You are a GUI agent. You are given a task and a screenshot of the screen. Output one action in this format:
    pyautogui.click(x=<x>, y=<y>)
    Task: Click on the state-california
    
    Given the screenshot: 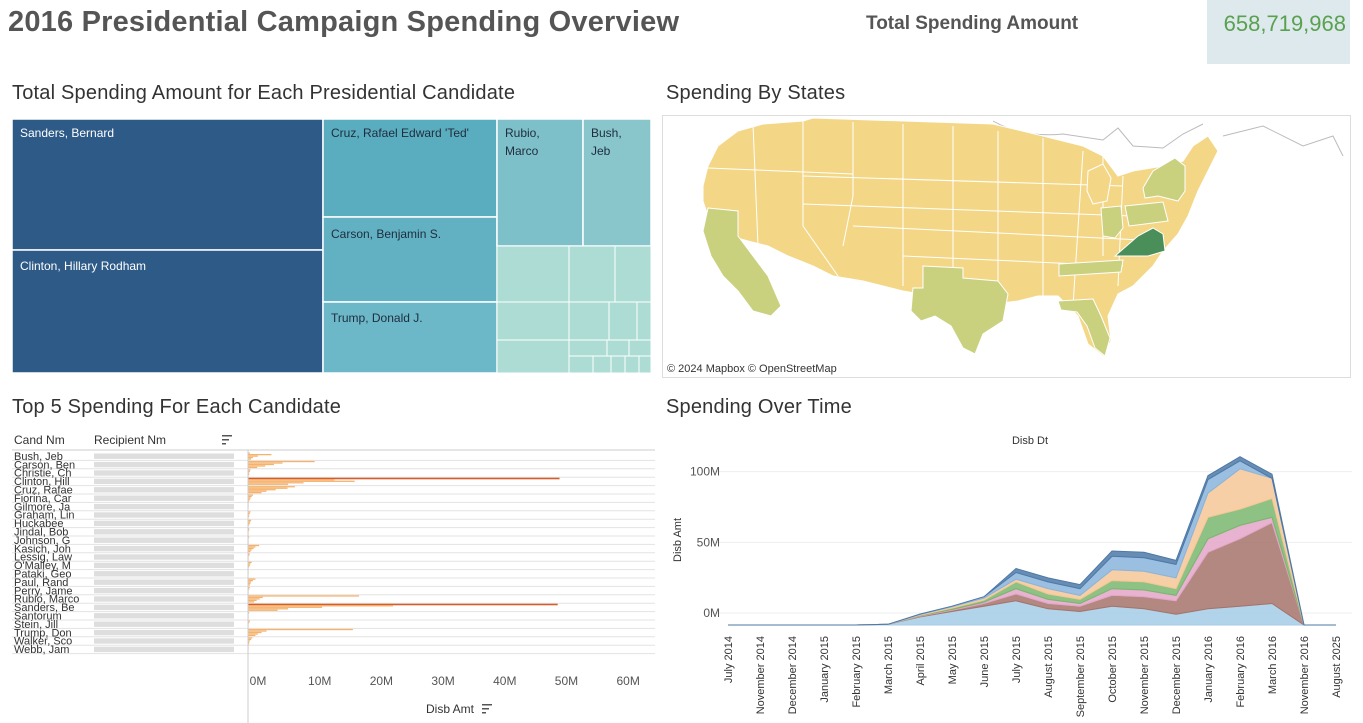 What is the action you would take?
    pyautogui.click(x=742, y=262)
    